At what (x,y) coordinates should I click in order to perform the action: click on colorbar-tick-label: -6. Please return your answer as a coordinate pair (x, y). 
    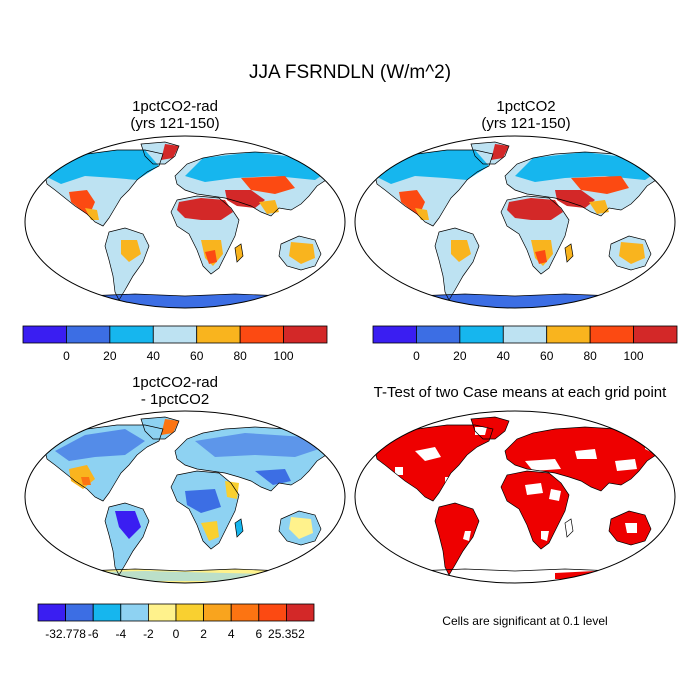
    Looking at the image, I should click on (93, 634).